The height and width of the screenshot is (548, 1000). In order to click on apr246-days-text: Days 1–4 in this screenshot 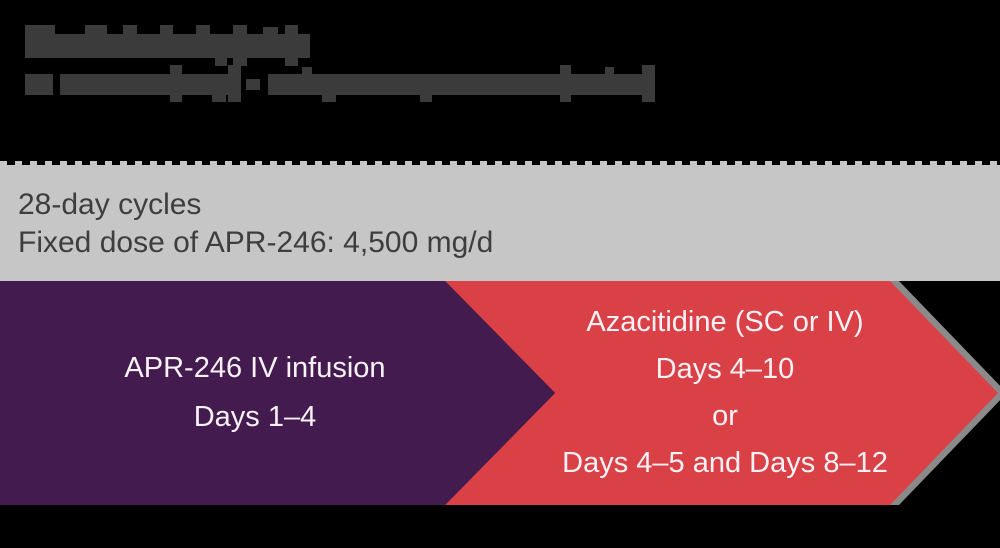, I will do `click(255, 417)`.